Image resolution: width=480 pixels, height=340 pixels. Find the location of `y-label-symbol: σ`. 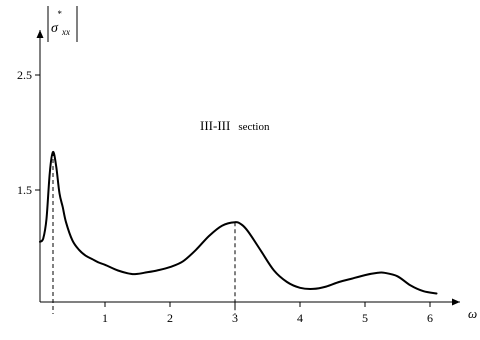

y-label-symbol: σ is located at coordinates (55, 28).